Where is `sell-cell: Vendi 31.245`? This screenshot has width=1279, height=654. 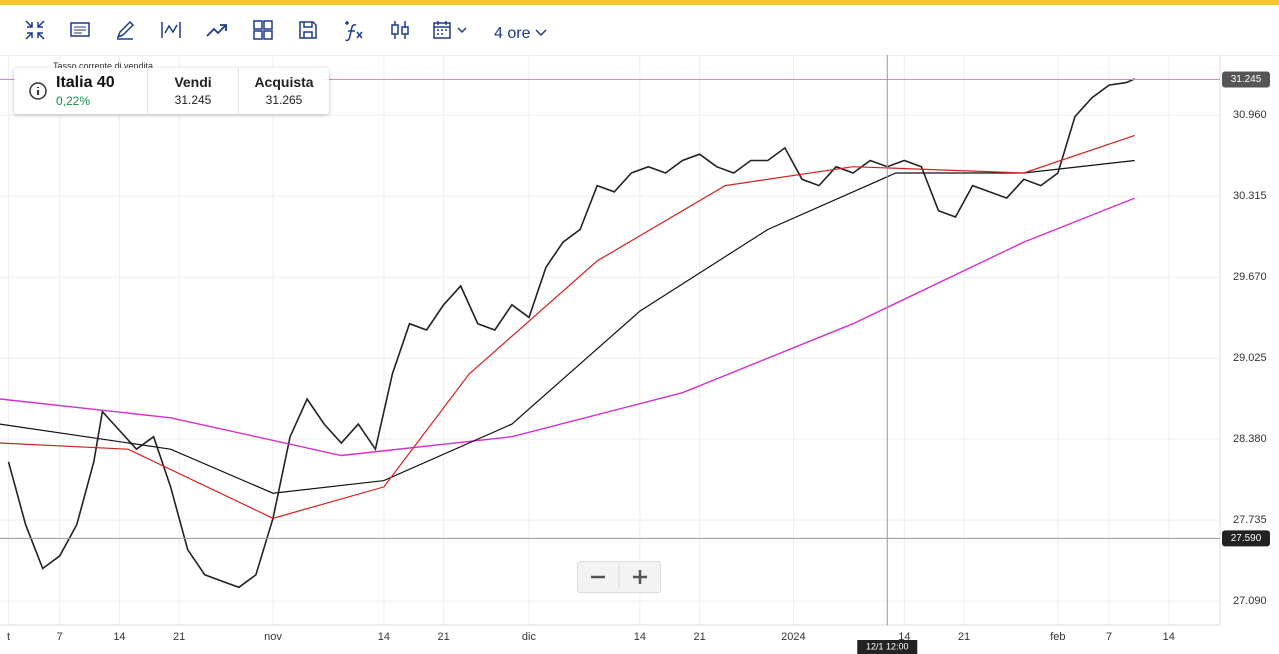 sell-cell: Vendi 31.245 is located at coordinates (193, 90).